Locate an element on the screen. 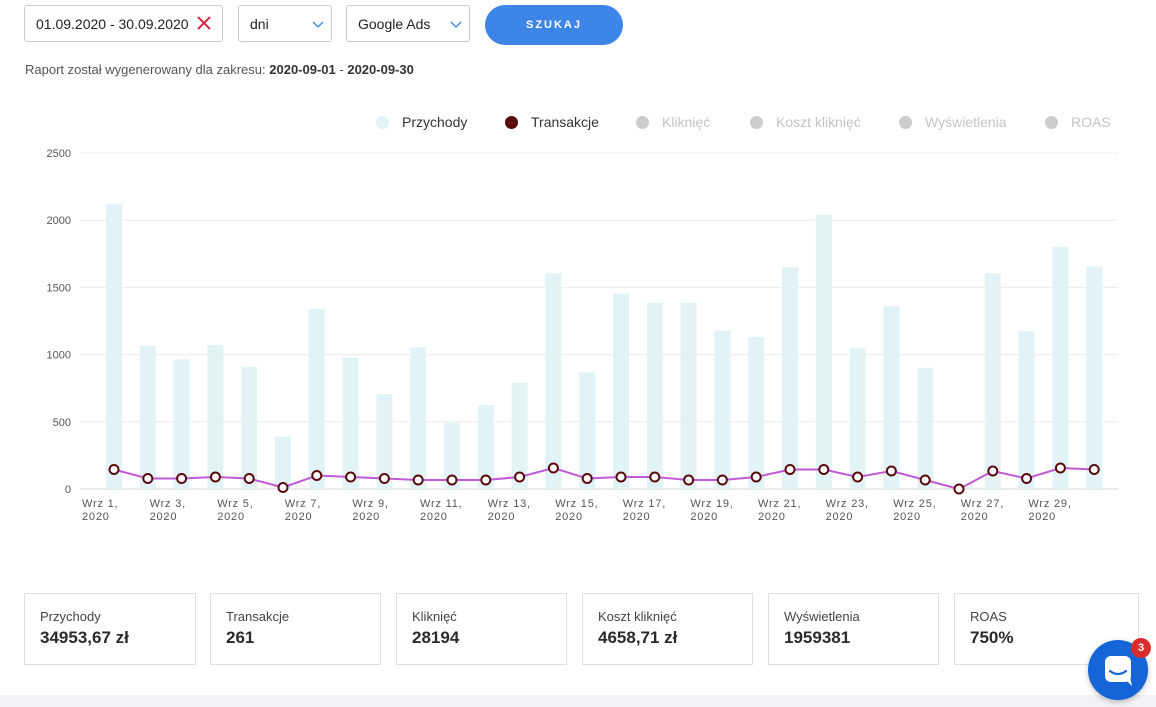  x-tick-label: Wrz 13, 2020 is located at coordinates (509, 510).